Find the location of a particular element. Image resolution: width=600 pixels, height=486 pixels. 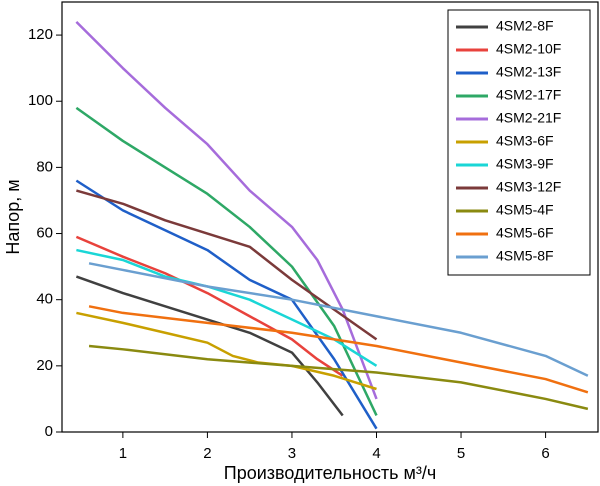

legend-label: 4SM2-13F is located at coordinates (528, 72).